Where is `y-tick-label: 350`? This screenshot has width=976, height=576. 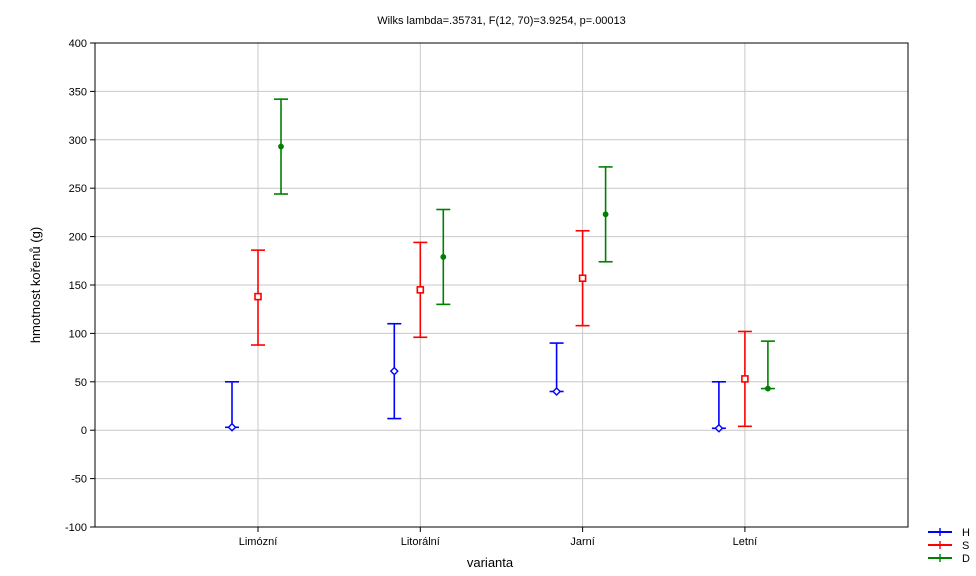 y-tick-label: 350 is located at coordinates (78, 92).